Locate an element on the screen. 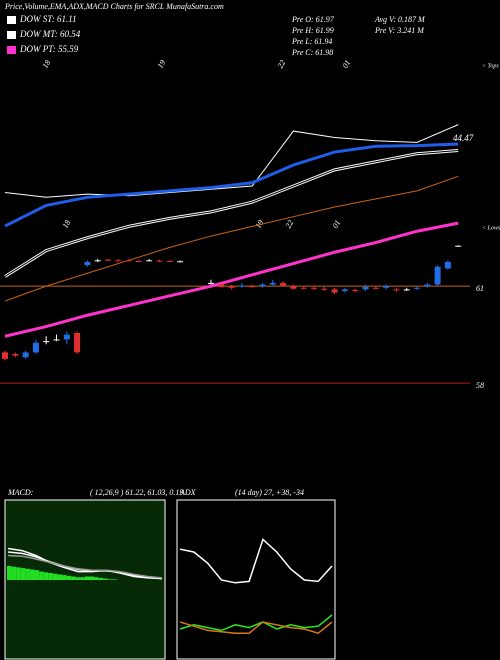  lows-label: < Lows is located at coordinates (491, 228).